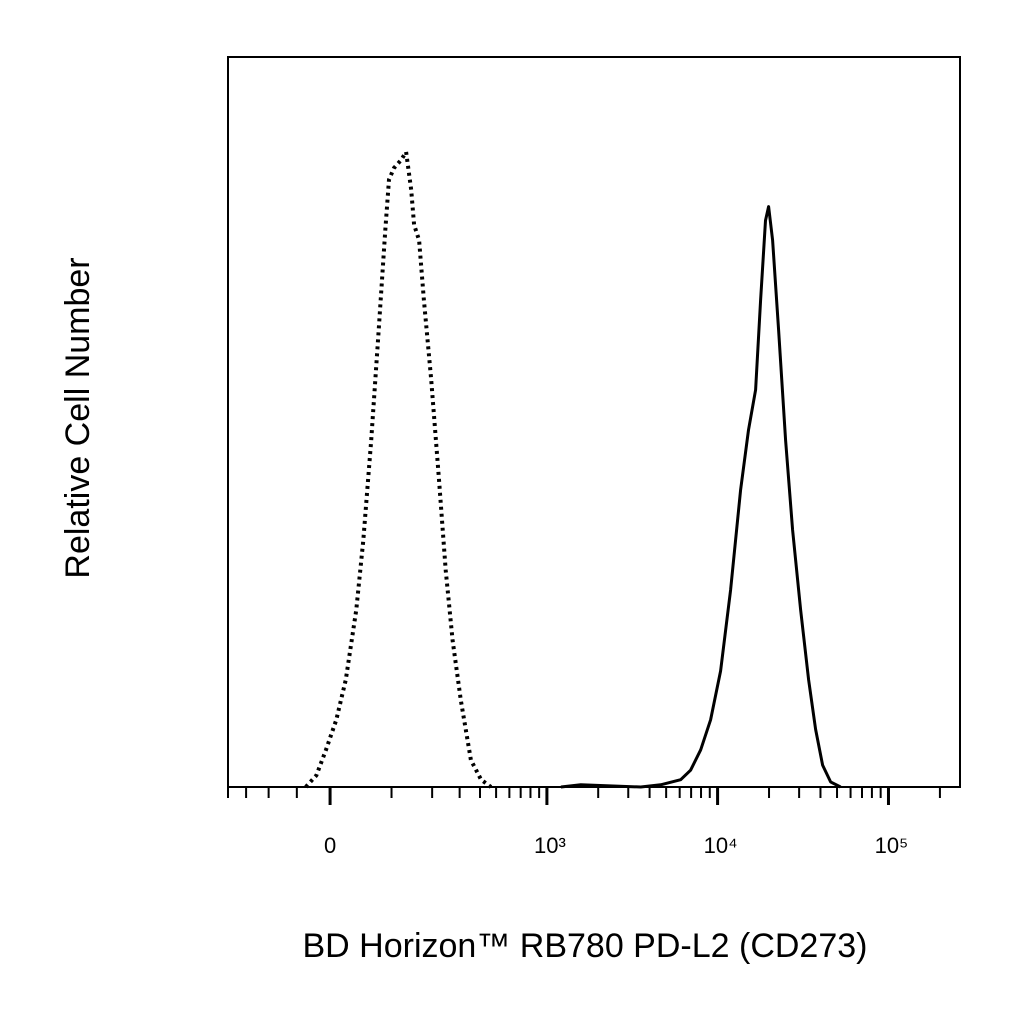 This screenshot has width=1024, height=1024. Describe the element at coordinates (892, 845) in the screenshot. I see `x-tick-label: 10⁵` at that location.